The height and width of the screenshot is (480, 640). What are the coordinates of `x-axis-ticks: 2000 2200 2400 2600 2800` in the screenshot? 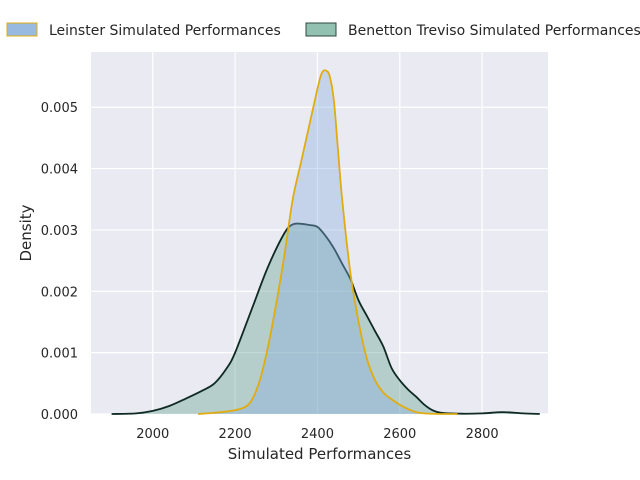 It's located at (317, 434).